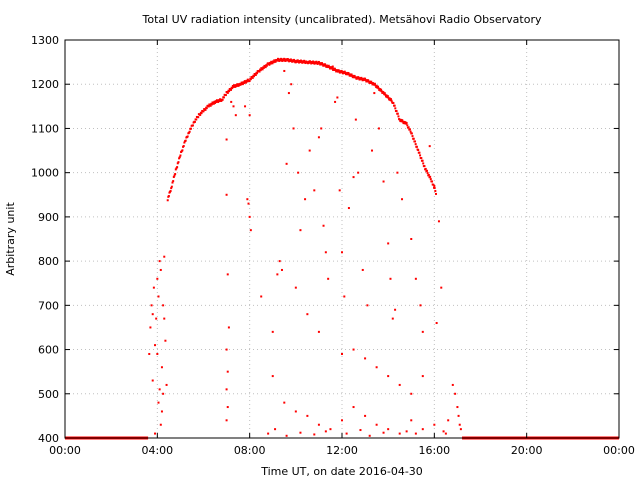 Image resolution: width=640 pixels, height=480 pixels. I want to click on x-tick-label: 08:00, so click(250, 450).